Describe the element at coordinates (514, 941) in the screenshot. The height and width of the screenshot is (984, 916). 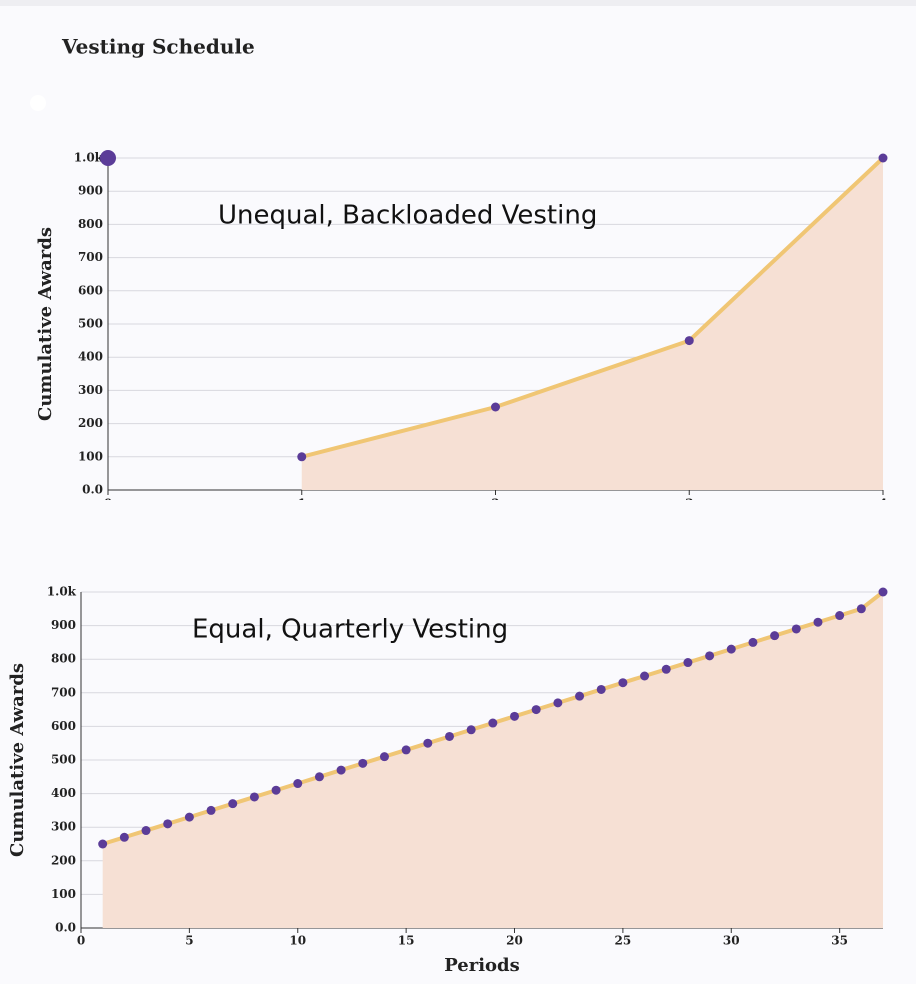
I see `x-tick-label: 20` at that location.